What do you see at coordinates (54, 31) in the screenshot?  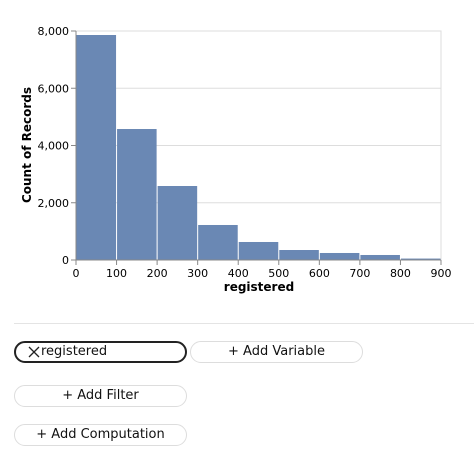 I see `y-tick-label: 8,000` at bounding box center [54, 31].